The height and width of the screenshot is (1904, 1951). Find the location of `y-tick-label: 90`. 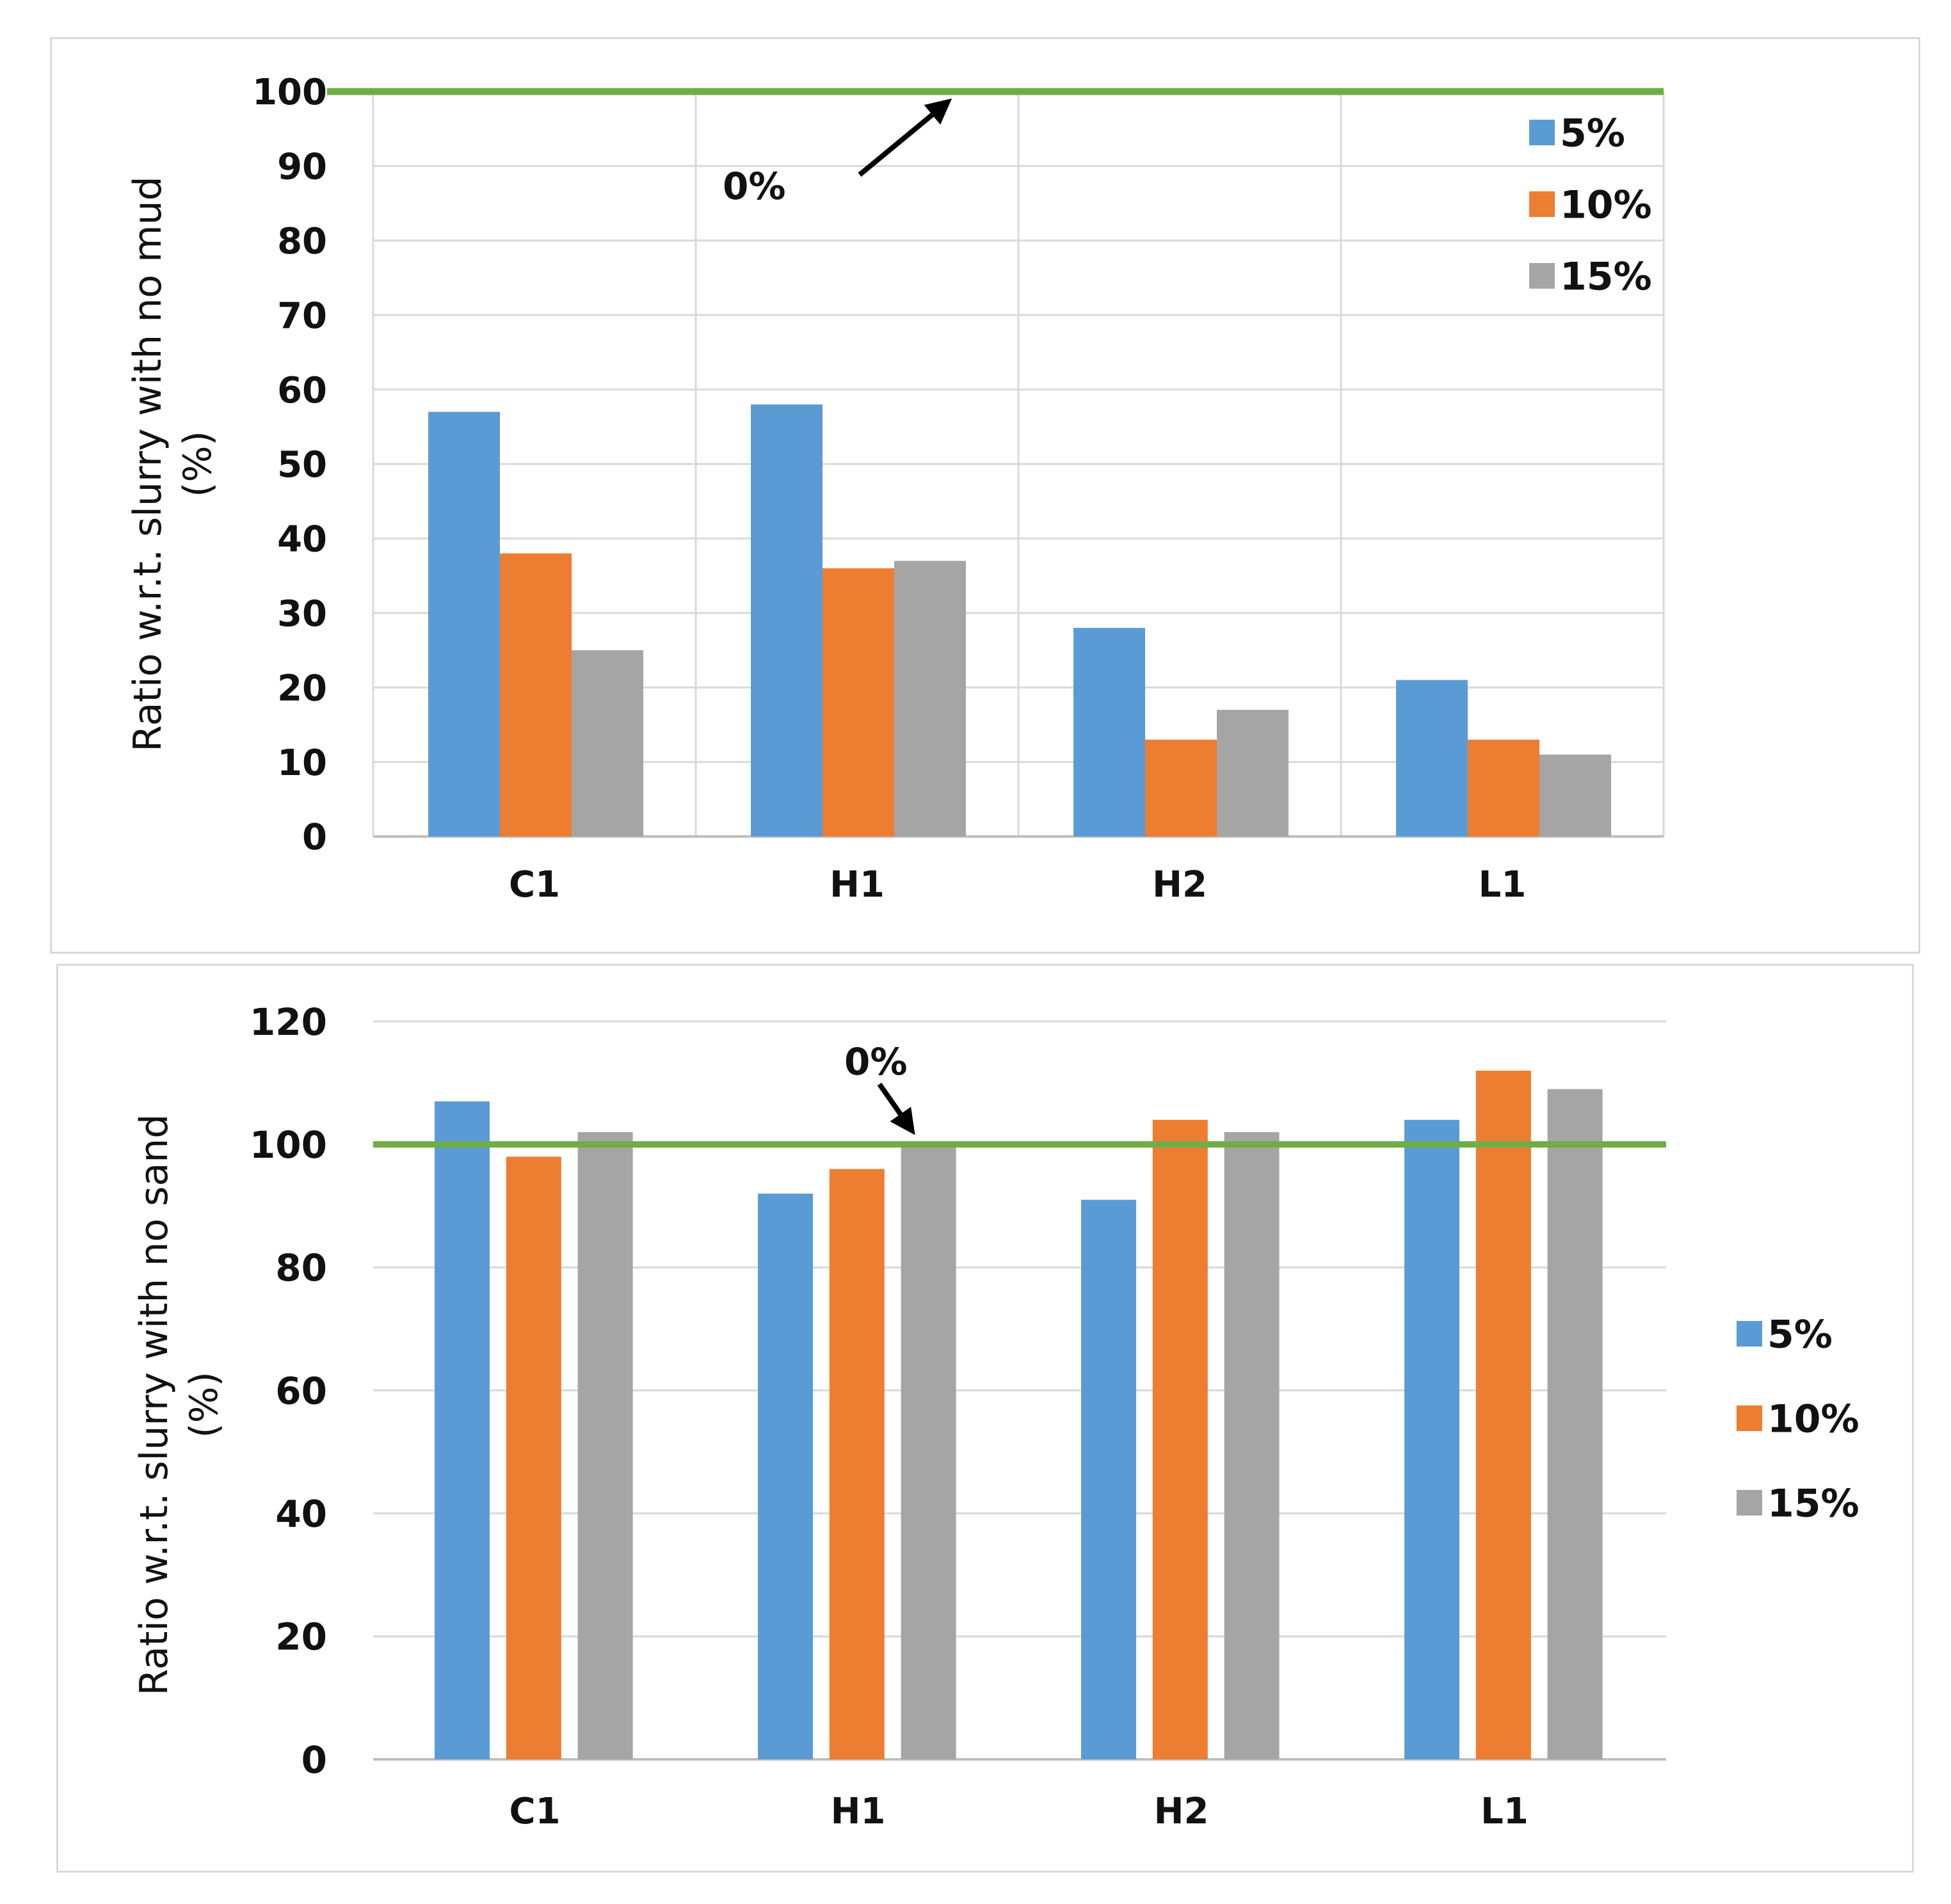

y-tick-label: 90 is located at coordinates (302, 167).